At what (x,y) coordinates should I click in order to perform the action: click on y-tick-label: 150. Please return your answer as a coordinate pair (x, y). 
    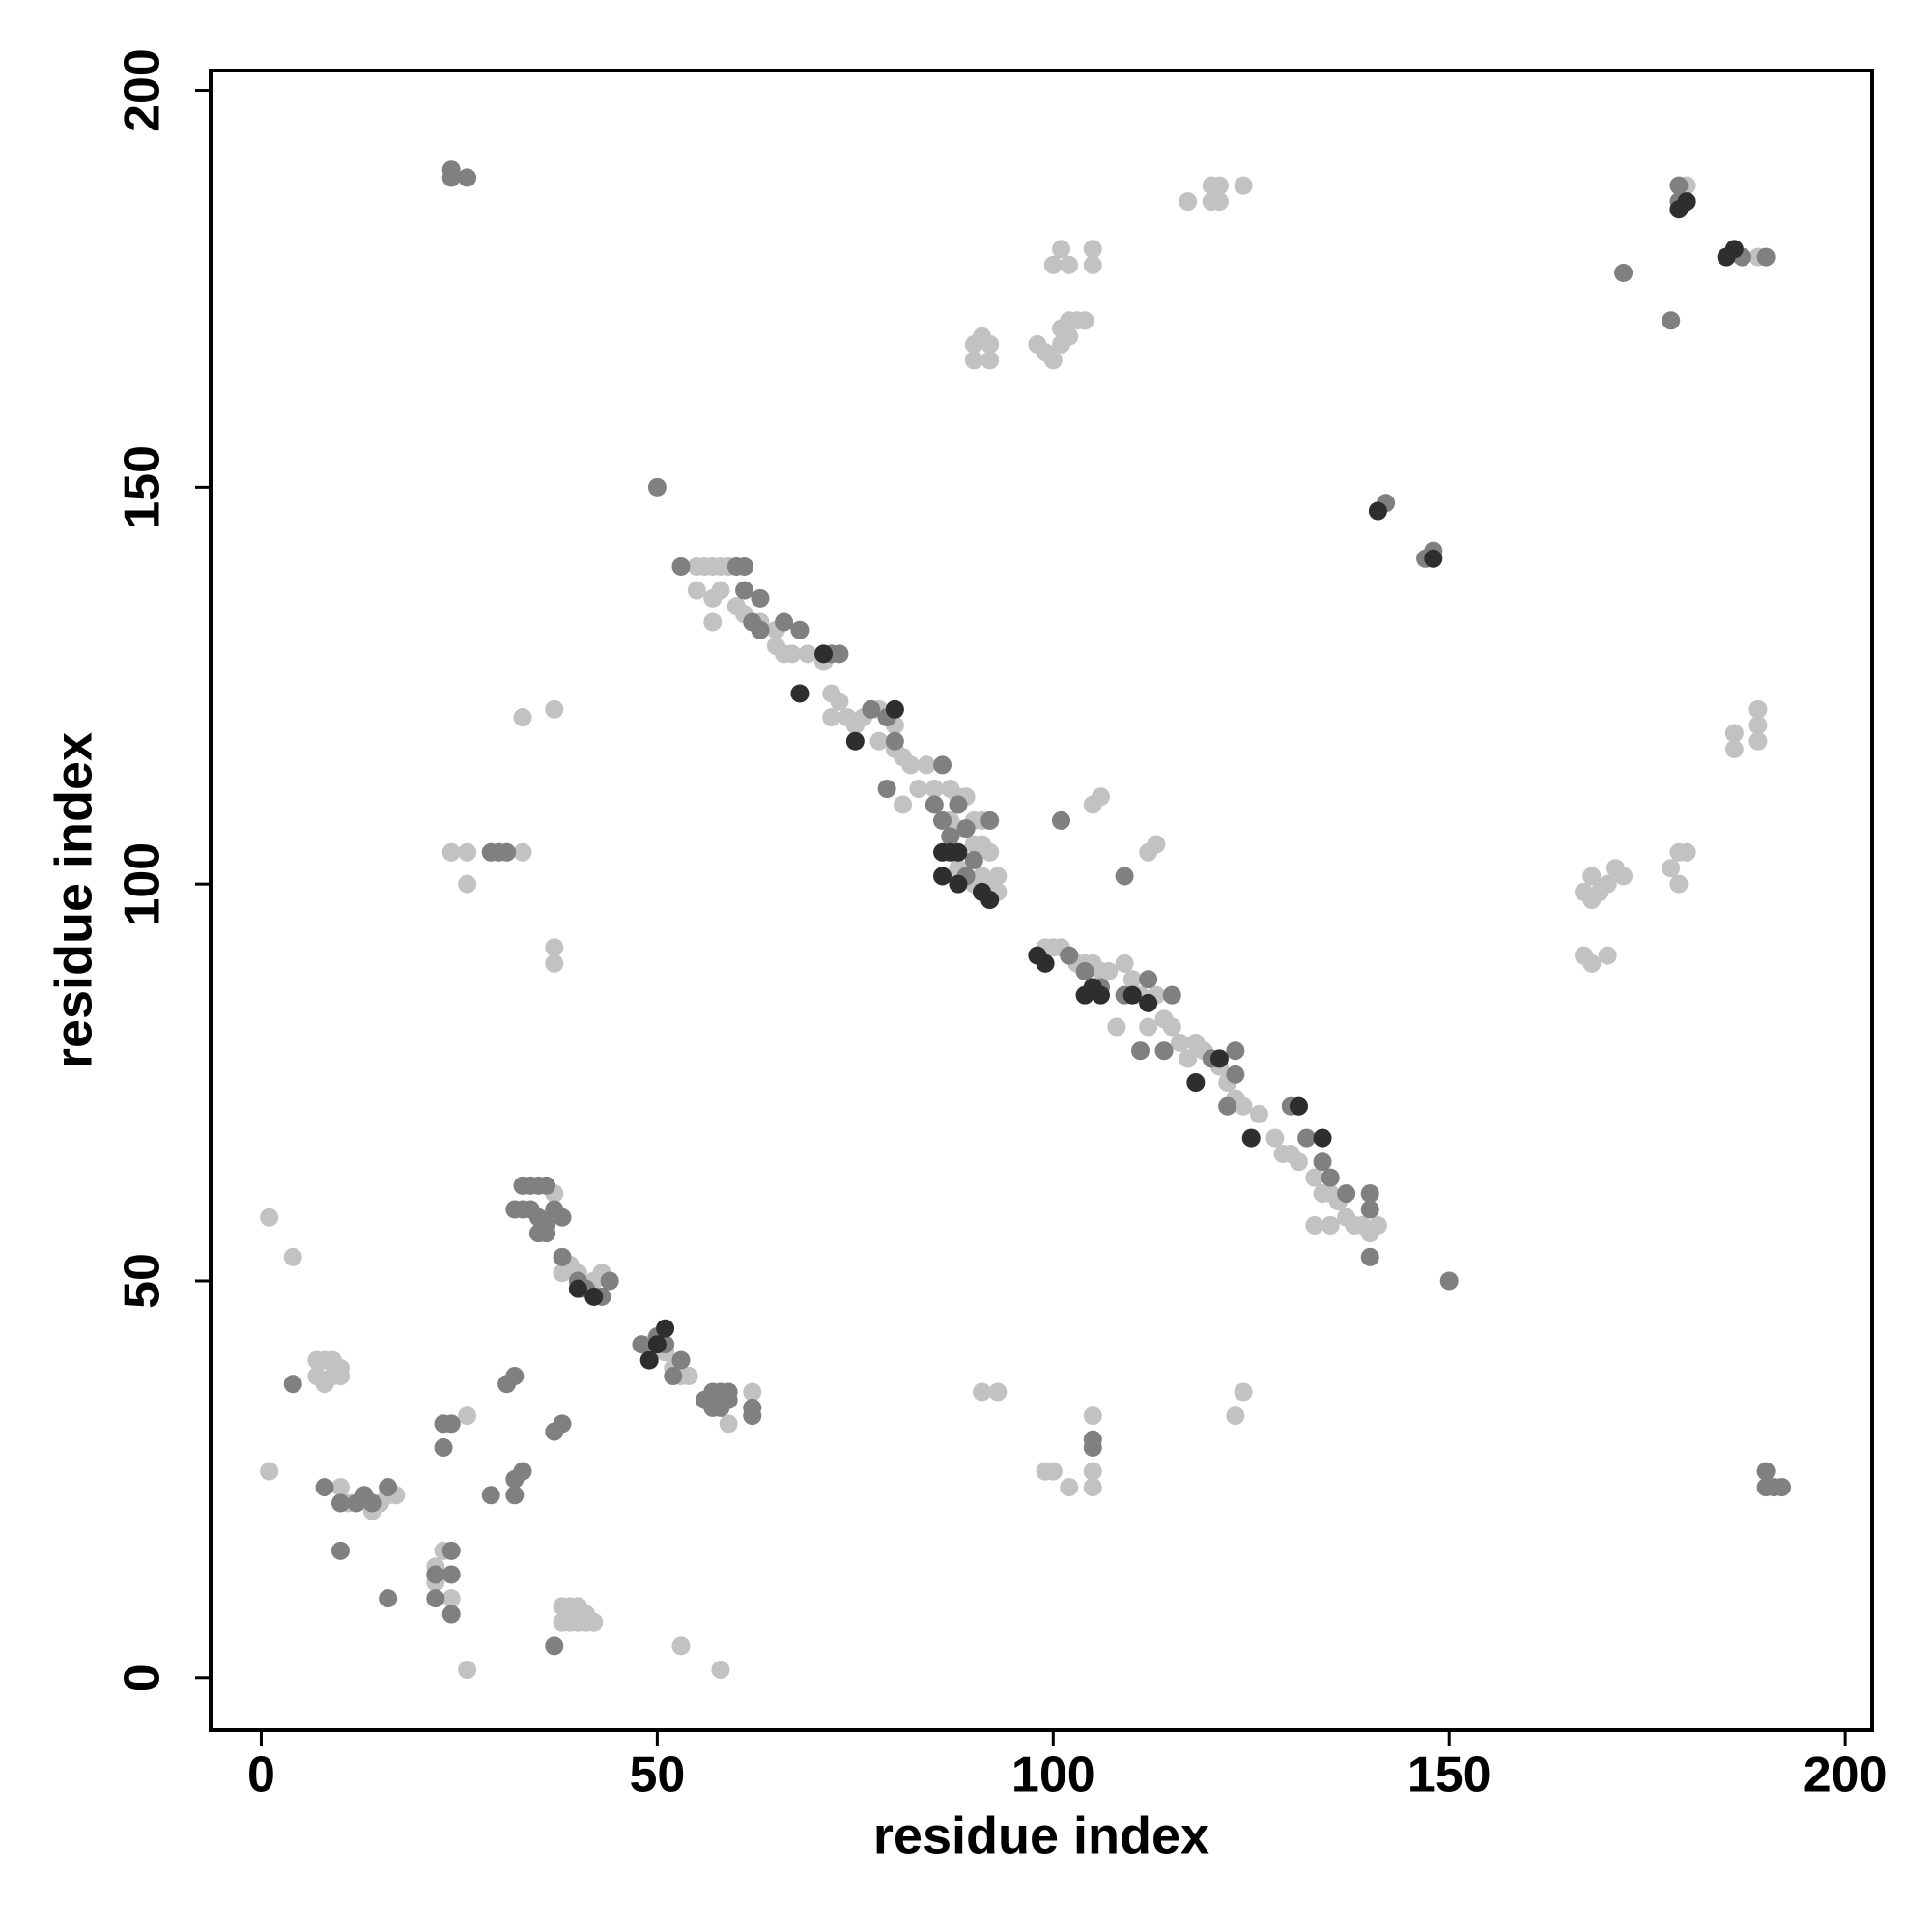
    Looking at the image, I should click on (143, 487).